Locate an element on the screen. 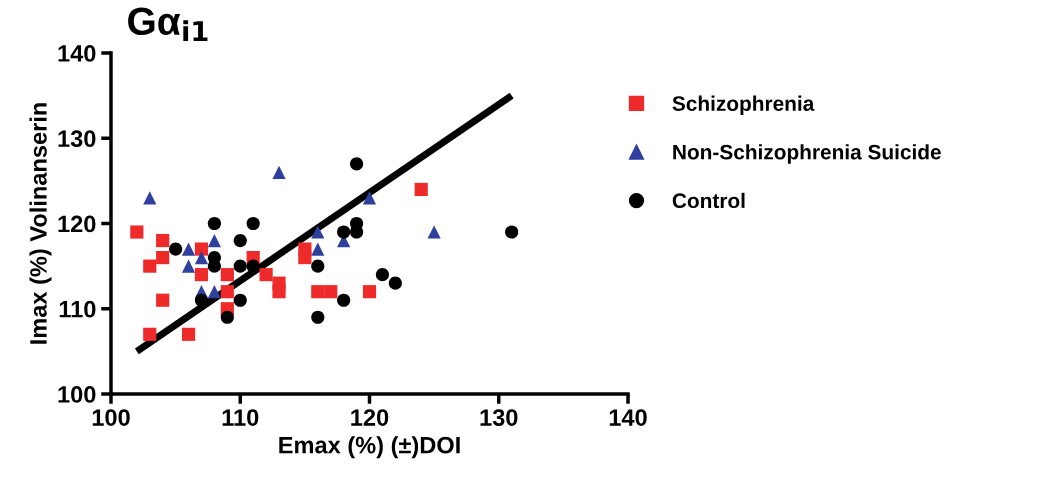  y-tick-label: 140 is located at coordinates (77, 53).